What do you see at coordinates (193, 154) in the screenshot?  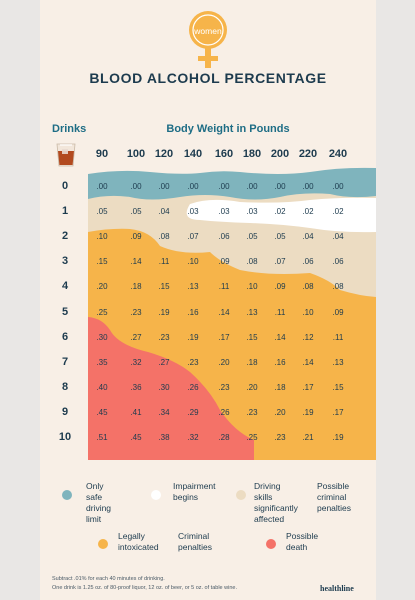 I see `weight-label: 140` at bounding box center [193, 154].